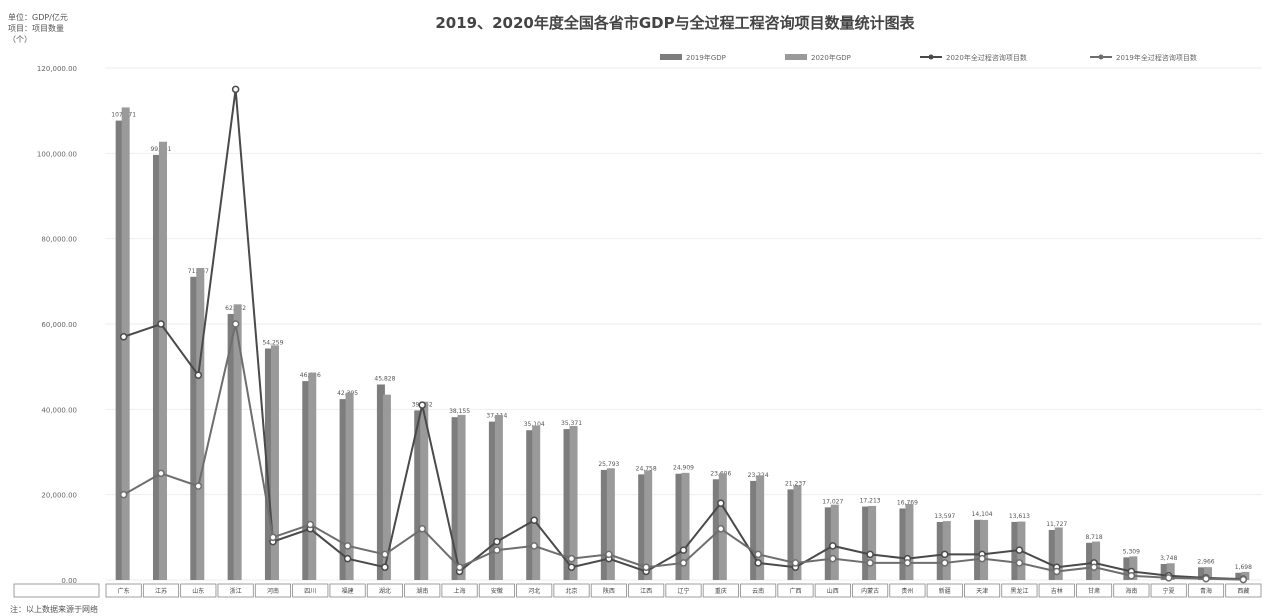 The image size is (1269, 616). I want to click on y-tick-label: 60,000.00, so click(59, 325).